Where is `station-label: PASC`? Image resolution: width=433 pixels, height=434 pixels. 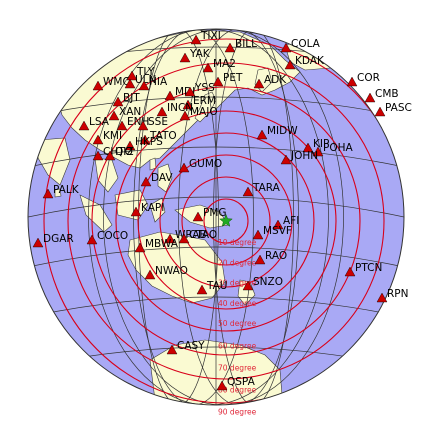
station-label: PASC is located at coordinates (398, 108).